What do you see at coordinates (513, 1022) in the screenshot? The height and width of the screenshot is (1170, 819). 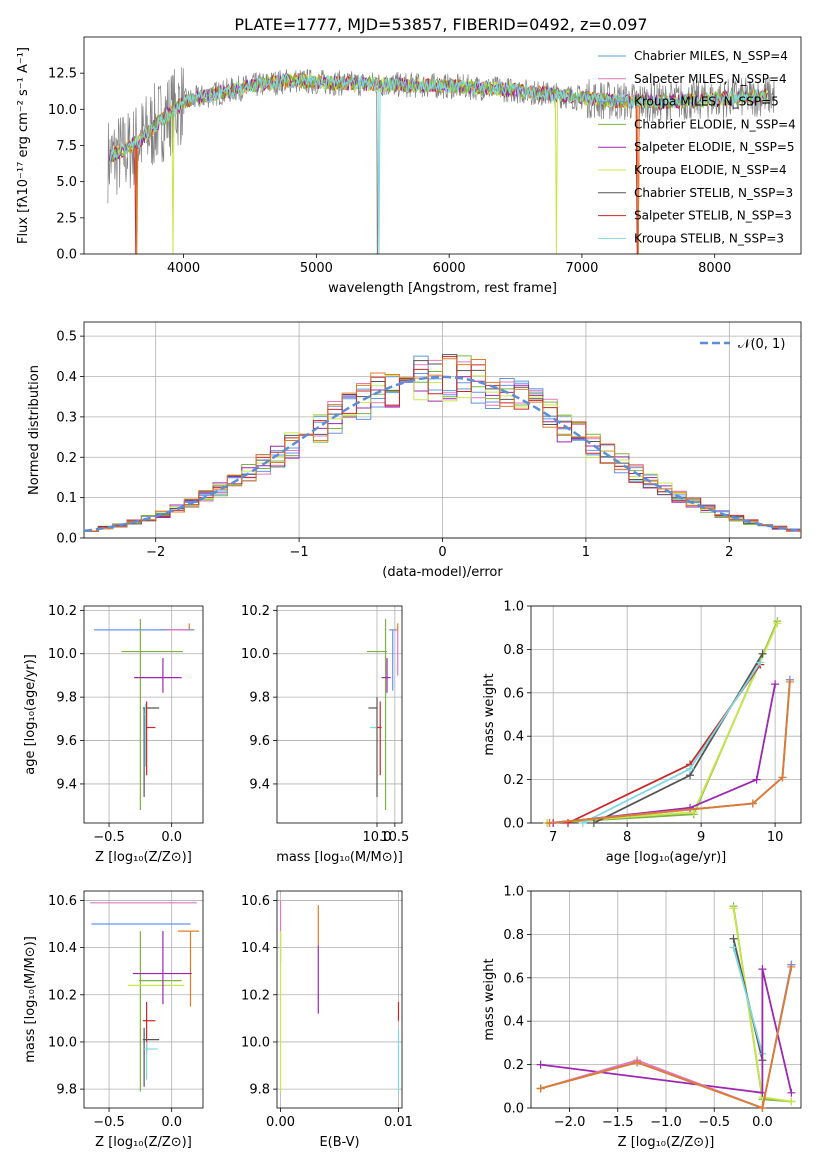 I see `y-tick-label: 0.4` at bounding box center [513, 1022].